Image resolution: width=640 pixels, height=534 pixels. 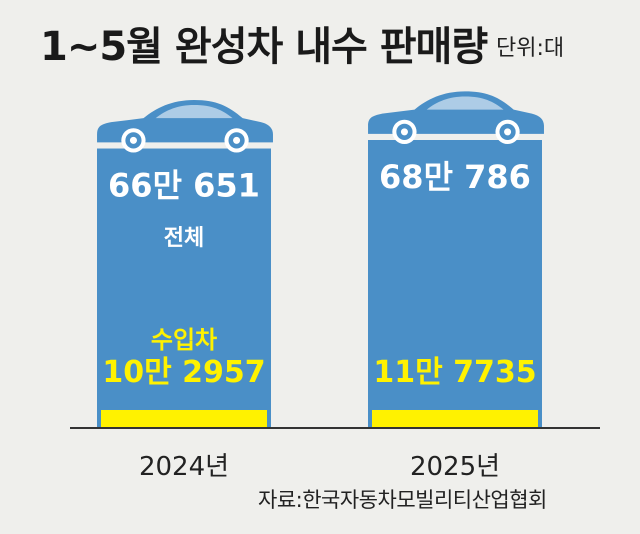 I want to click on total-value-label: 68만 786, so click(x=455, y=177).